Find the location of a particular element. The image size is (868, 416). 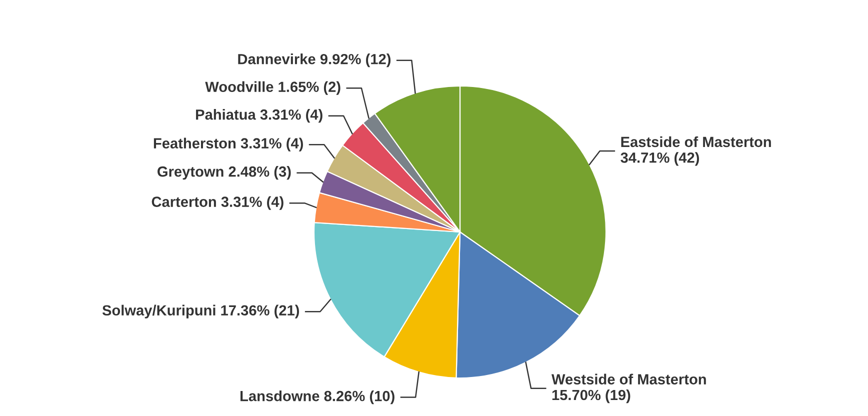

slice-label: Eastside of Masterton is located at coordinates (696, 142).